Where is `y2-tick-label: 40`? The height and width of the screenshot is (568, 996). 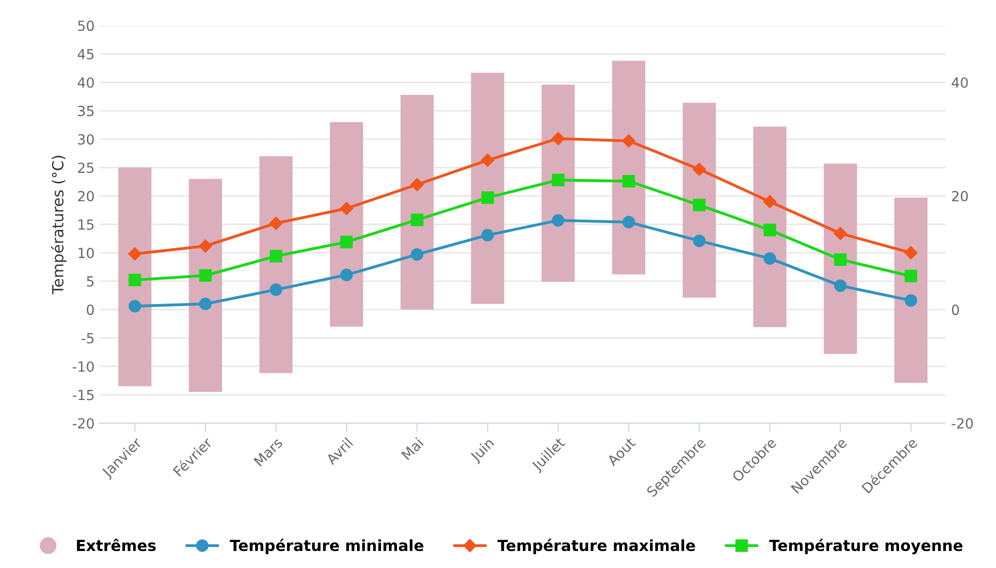
y2-tick-label: 40 is located at coordinates (960, 82).